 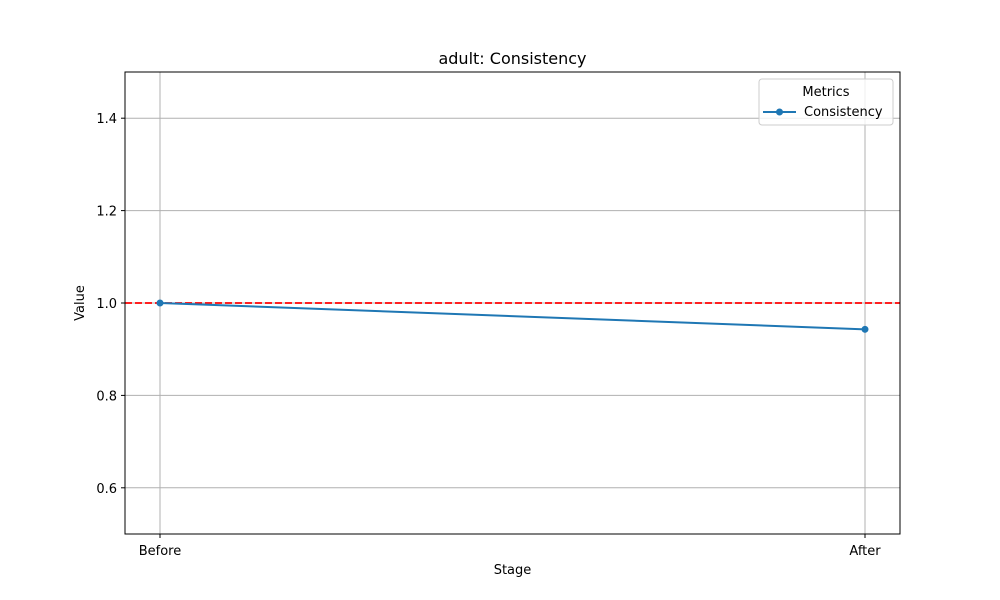 I want to click on x-axis-ticks: Before After, so click(x=510, y=546).